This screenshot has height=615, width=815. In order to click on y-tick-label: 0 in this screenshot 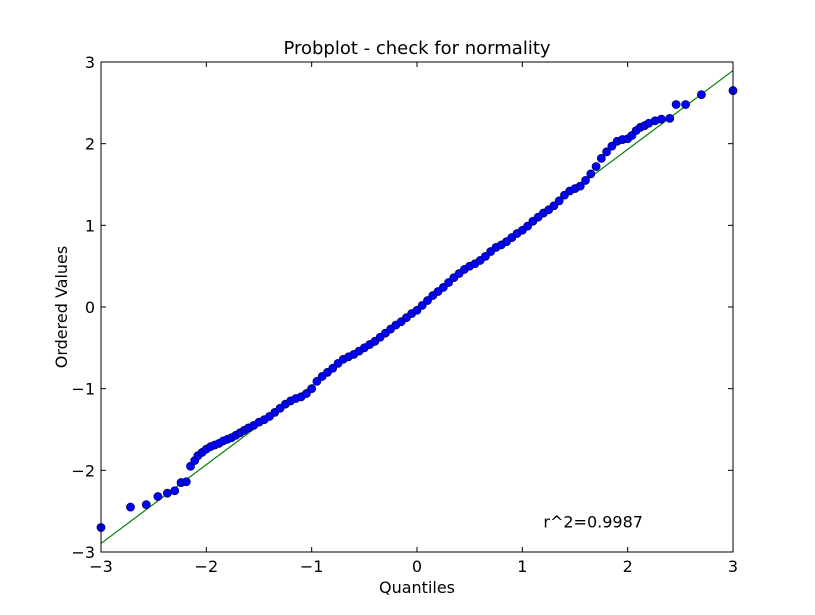, I will do `click(90, 307)`.